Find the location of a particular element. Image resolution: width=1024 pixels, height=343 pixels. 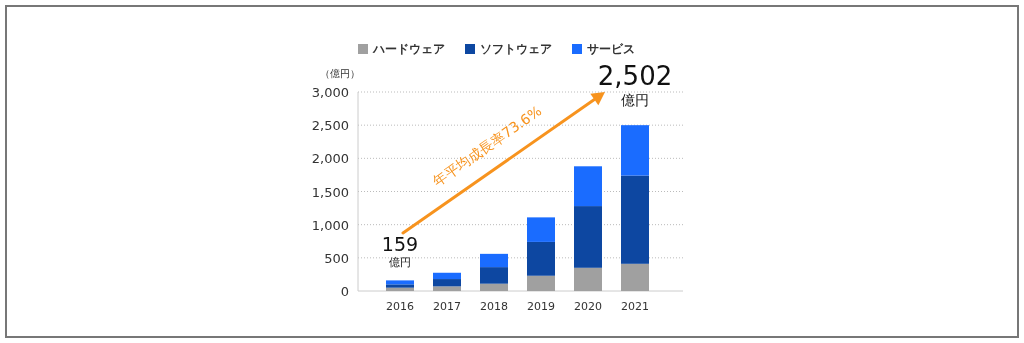

legend-label: サービス is located at coordinates (611, 49).